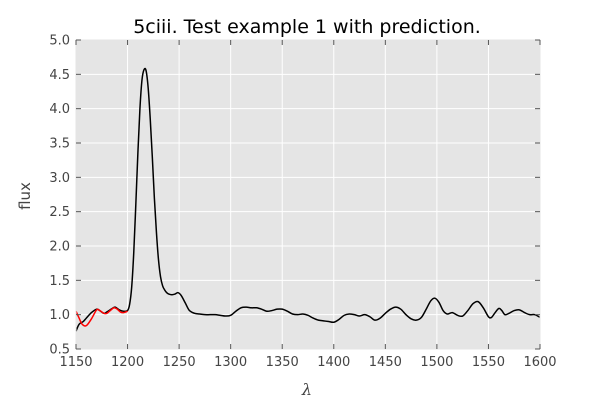  I want to click on x-tick-label: 1500, so click(436, 362).